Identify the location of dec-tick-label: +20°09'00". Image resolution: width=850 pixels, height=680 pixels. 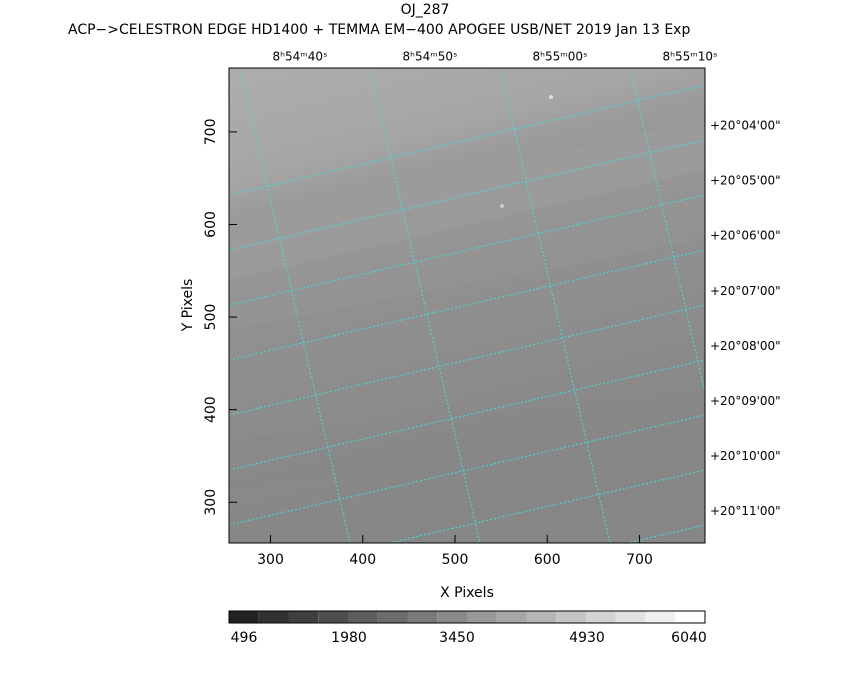
(745, 401).